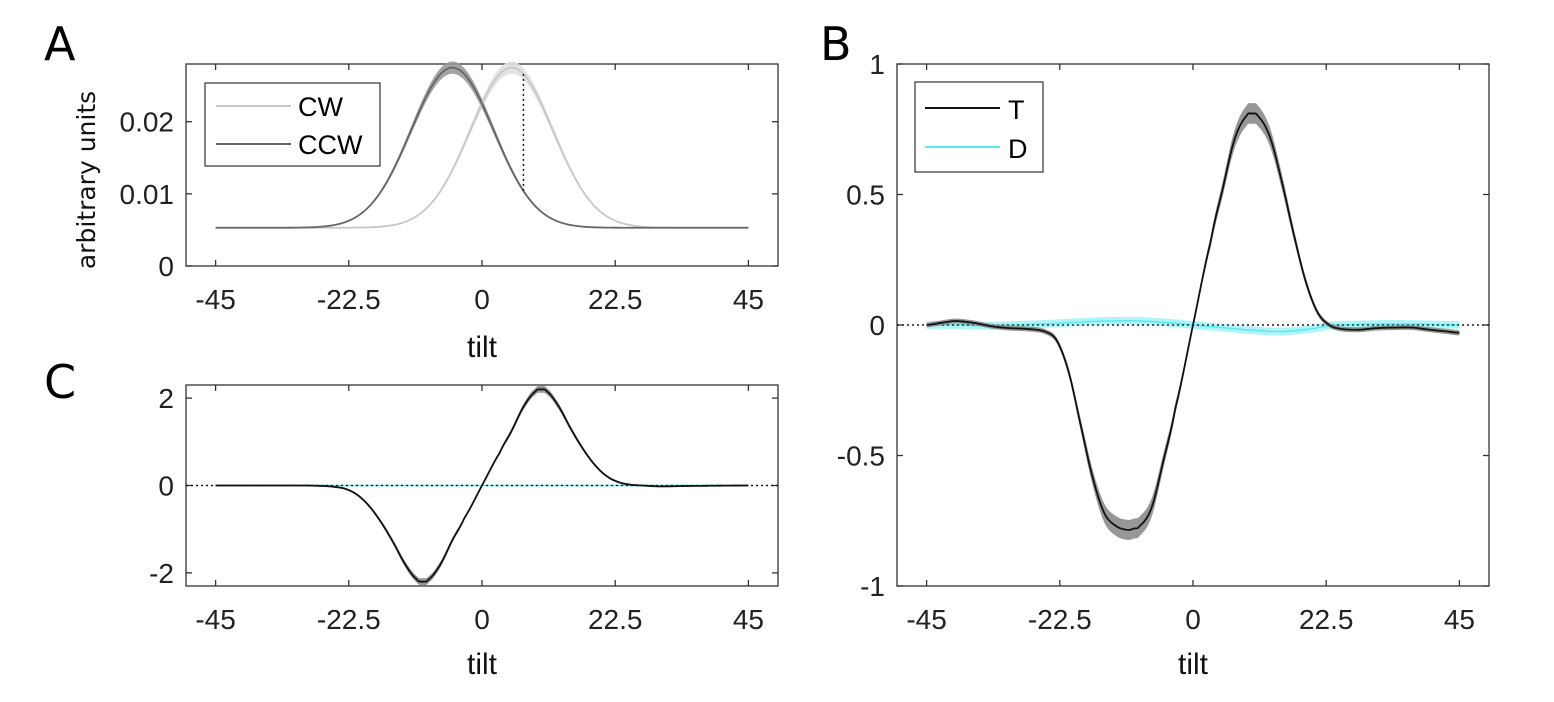  Describe the element at coordinates (872, 586) in the screenshot. I see `y-tick-label-b: -1` at that location.